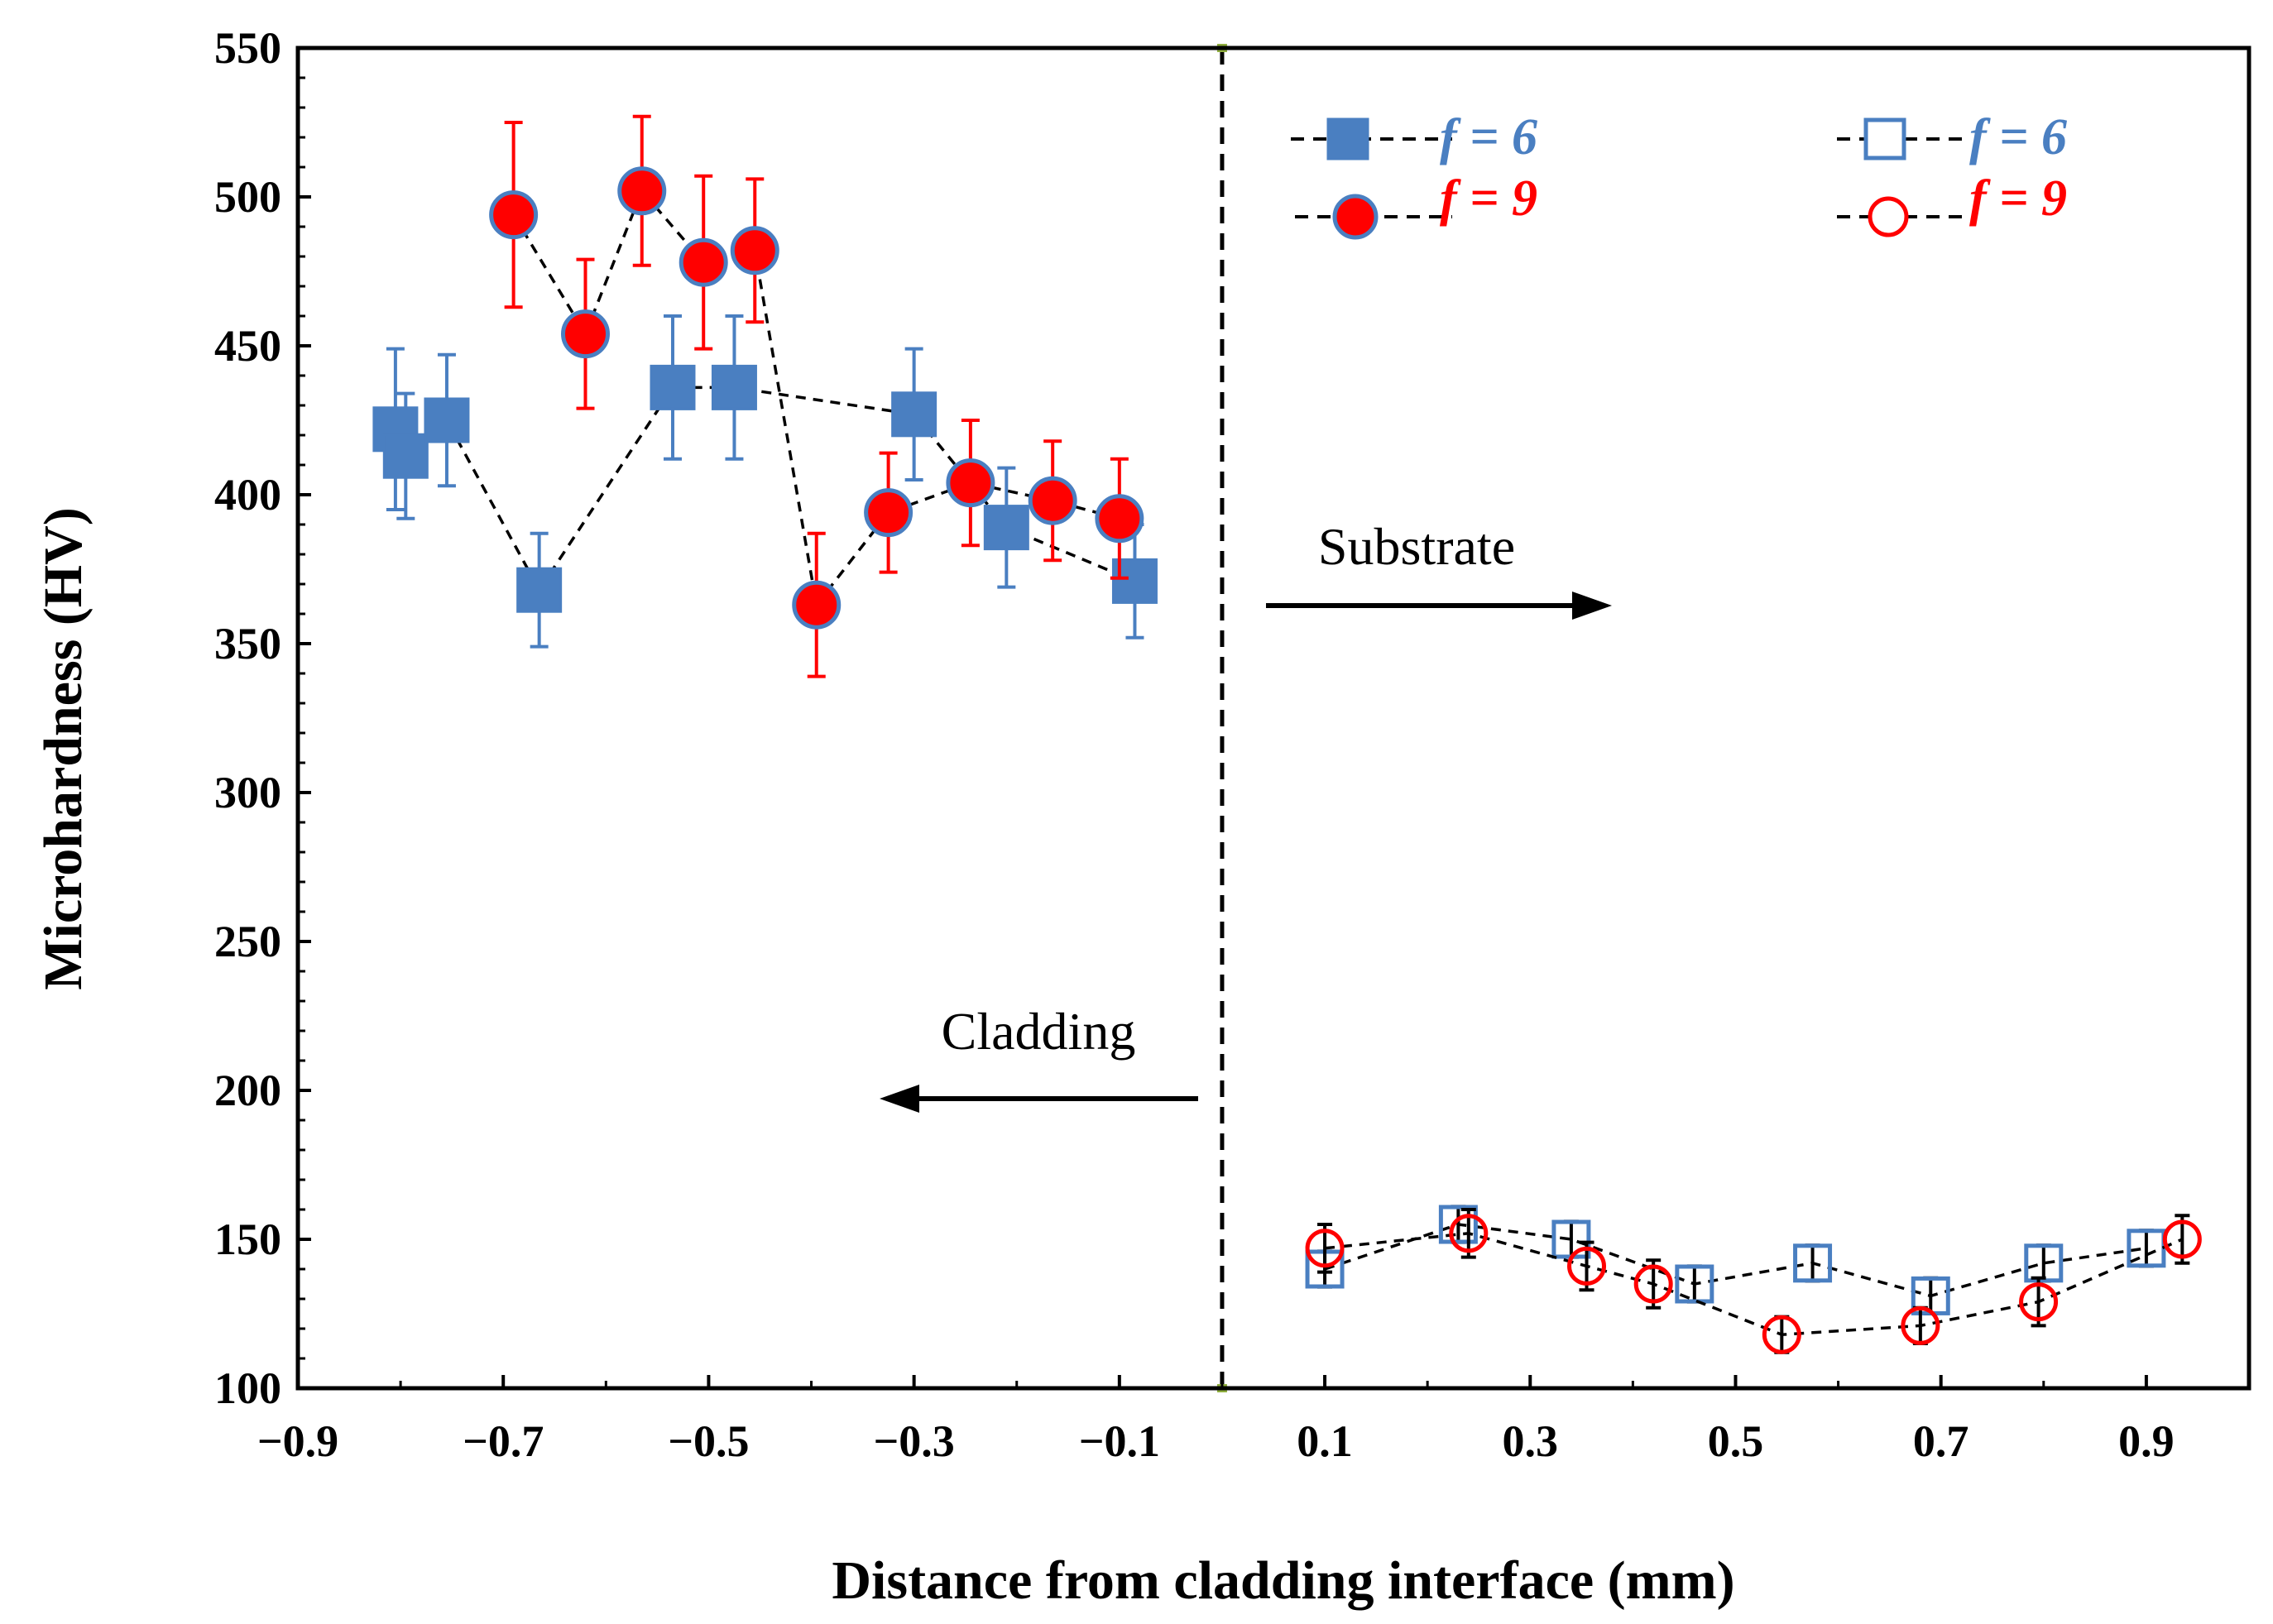 The height and width of the screenshot is (1624, 2273). Describe the element at coordinates (2018, 137) in the screenshot. I see `legend-label-f6-open: f = 6` at that location.